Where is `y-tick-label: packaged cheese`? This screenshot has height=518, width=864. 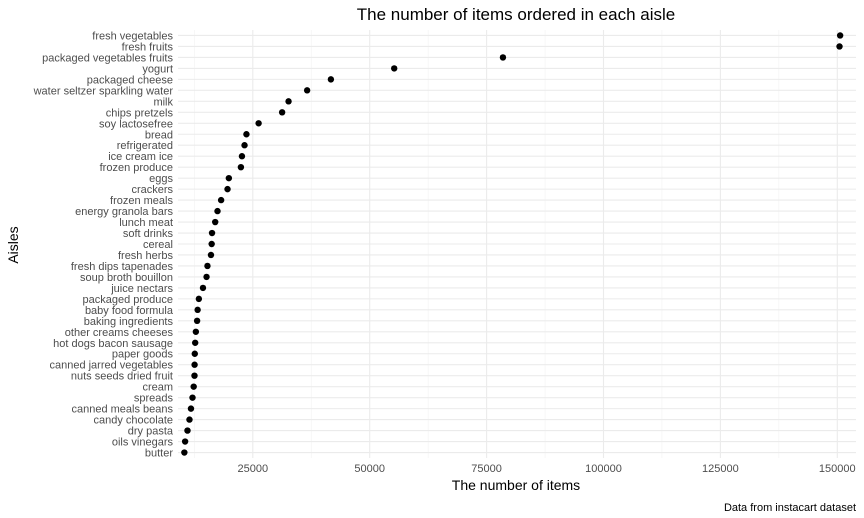 y-tick-label: packaged cheese is located at coordinates (130, 80).